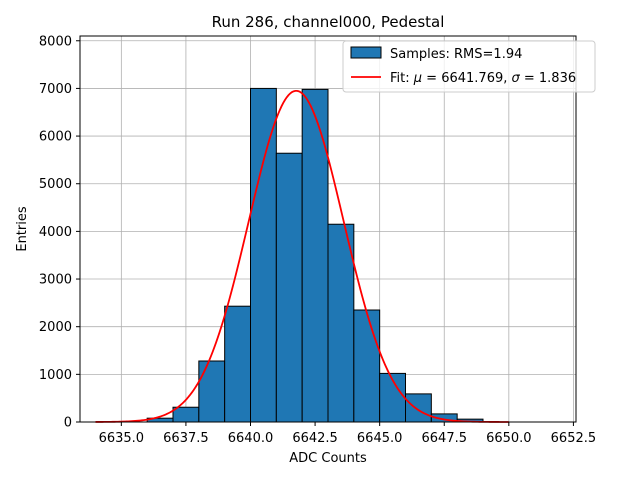 Image resolution: width=640 pixels, height=480 pixels. Describe the element at coordinates (55, 232) in the screenshot. I see `y-tick-label: 4000` at that location.